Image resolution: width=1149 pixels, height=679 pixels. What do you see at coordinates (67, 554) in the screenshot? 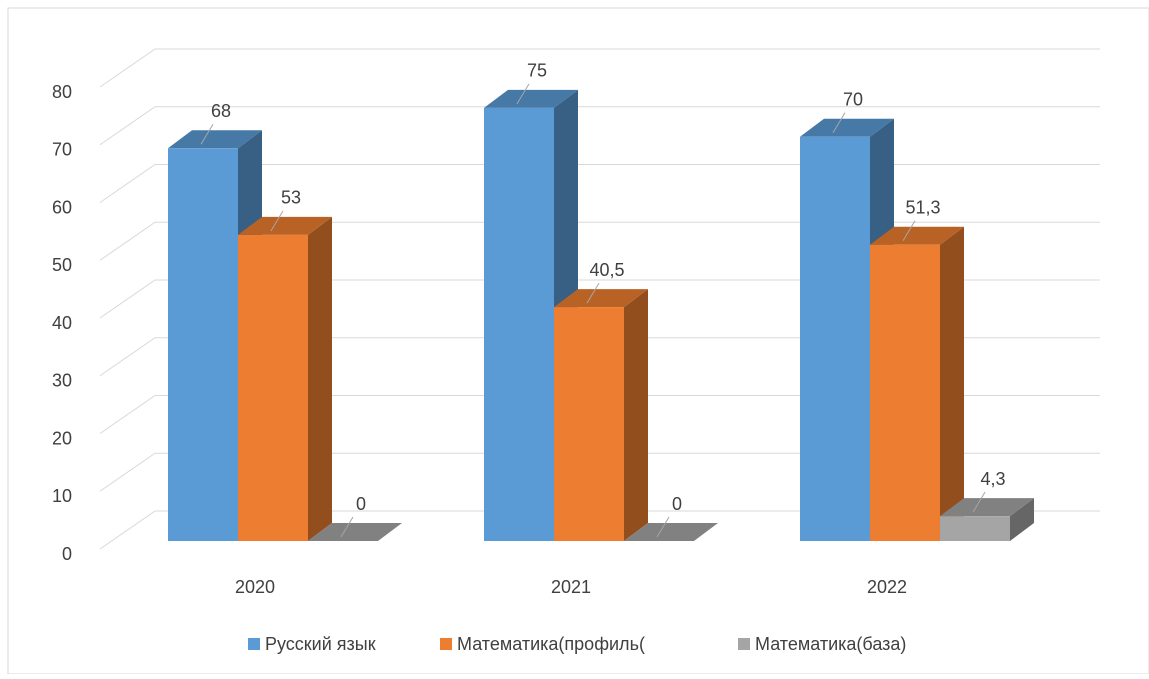
I see `y-tick-label: 0` at bounding box center [67, 554].